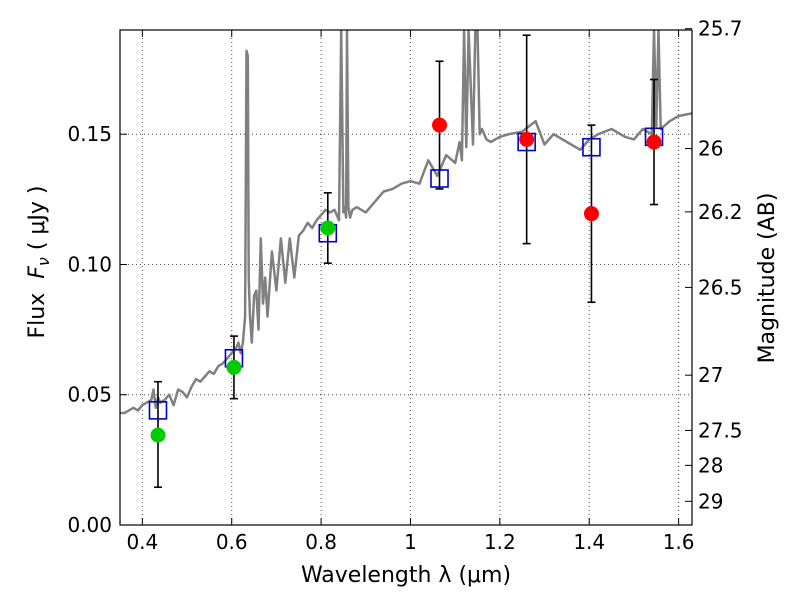 The image size is (800, 600). I want to click on x-tick-label: 1.2, so click(500, 542).